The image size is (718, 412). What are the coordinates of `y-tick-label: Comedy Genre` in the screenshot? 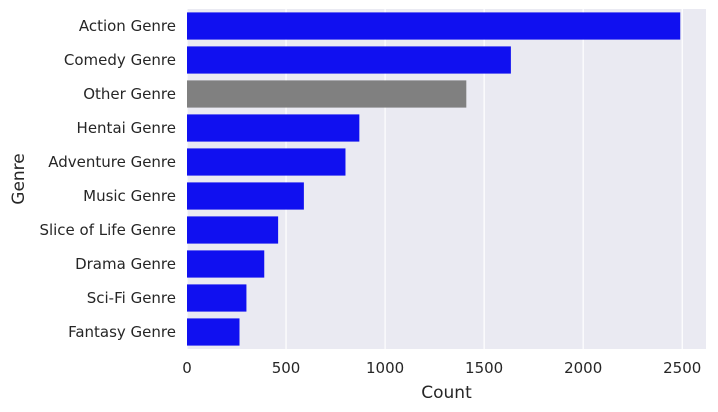 It's located at (120, 60).